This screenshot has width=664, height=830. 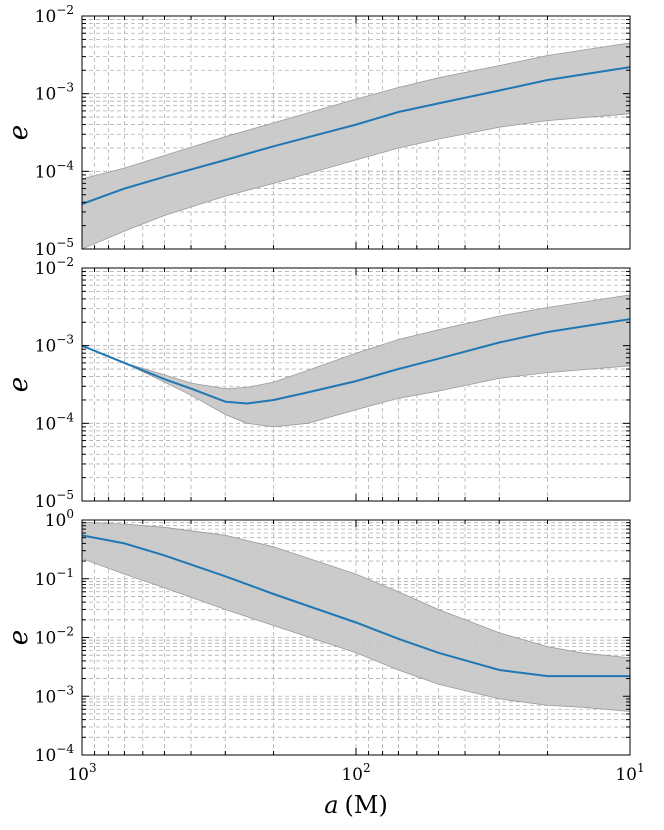 What do you see at coordinates (366, 805) in the screenshot?
I see `x-axis-label-unit: (M)` at bounding box center [366, 805].